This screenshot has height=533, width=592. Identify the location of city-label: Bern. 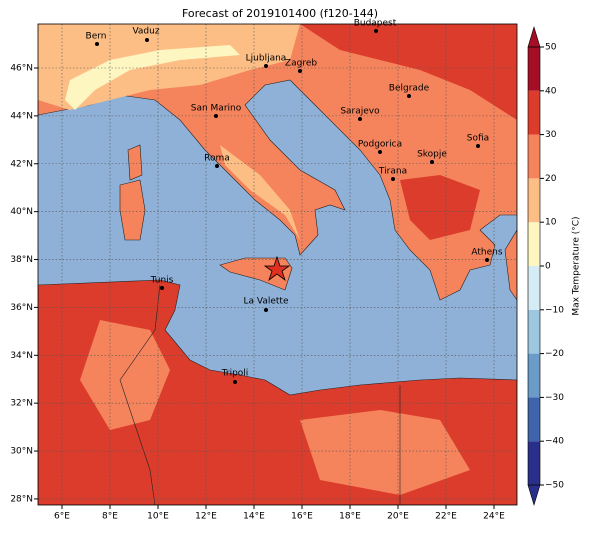
(96, 37).